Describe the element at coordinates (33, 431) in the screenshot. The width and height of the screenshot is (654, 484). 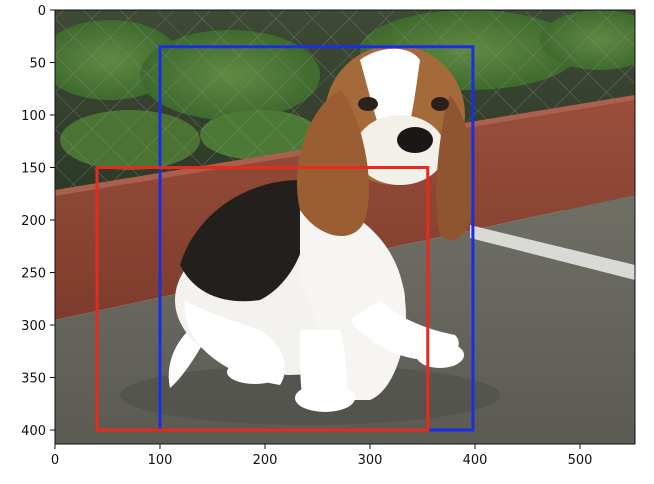
I see `y-tick-label: 400` at that location.